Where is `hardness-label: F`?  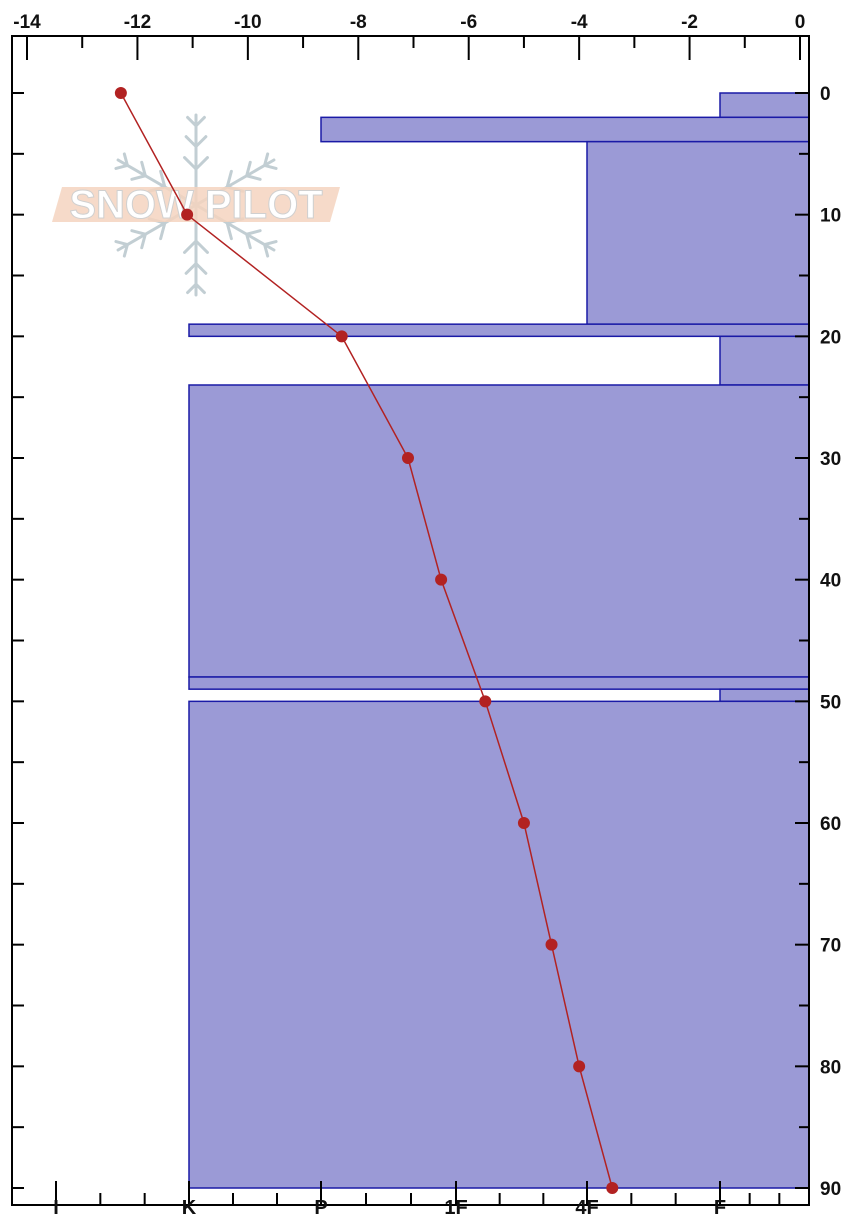 hardness-label: F is located at coordinates (720, 1207).